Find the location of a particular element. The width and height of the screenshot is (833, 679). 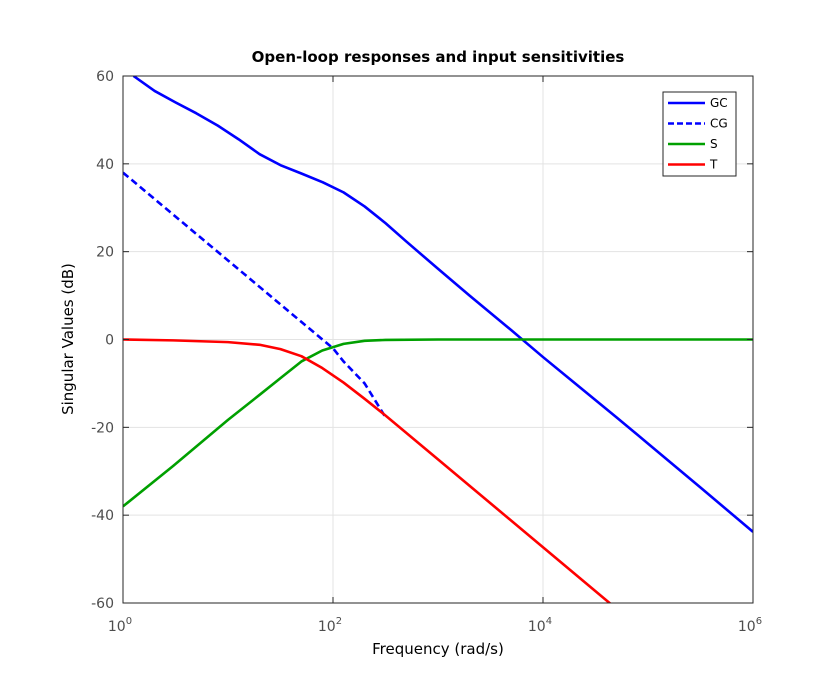

x-axis-label: Frequency (rad/s) is located at coordinates (438, 649).